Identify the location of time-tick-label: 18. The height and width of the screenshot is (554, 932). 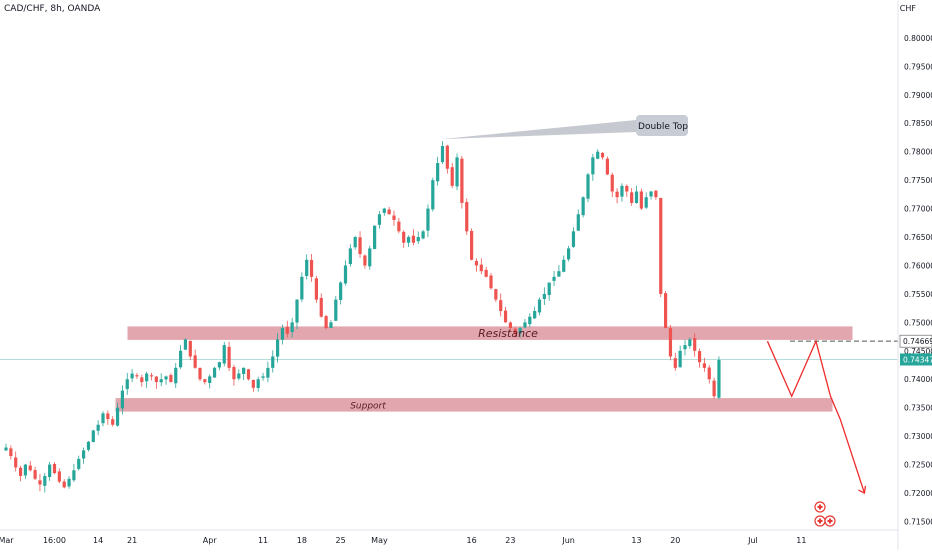
(302, 540).